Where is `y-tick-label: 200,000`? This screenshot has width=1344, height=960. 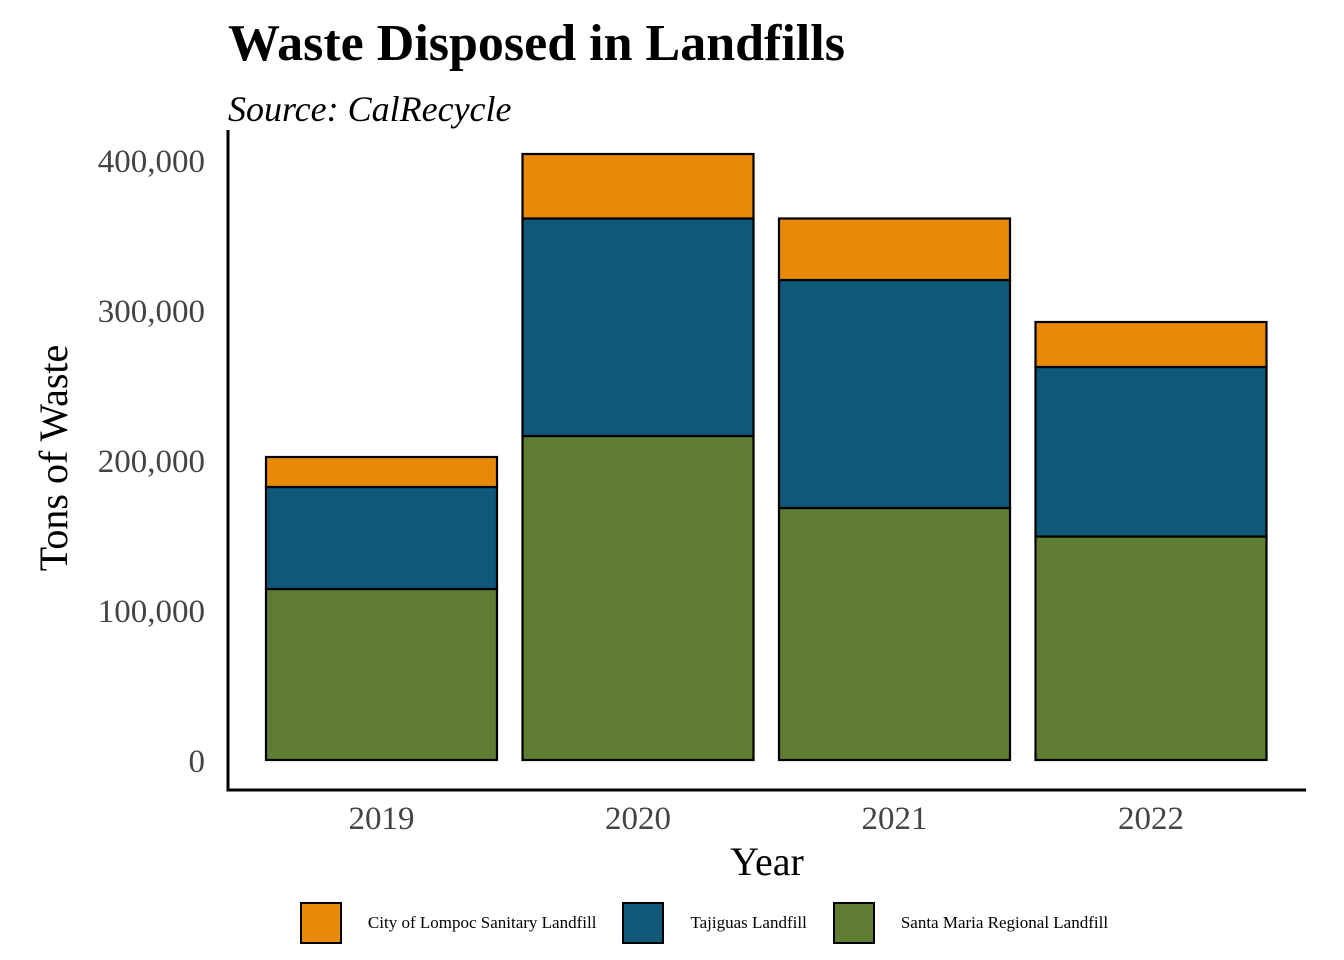
y-tick-label: 200,000 is located at coordinates (151, 462).